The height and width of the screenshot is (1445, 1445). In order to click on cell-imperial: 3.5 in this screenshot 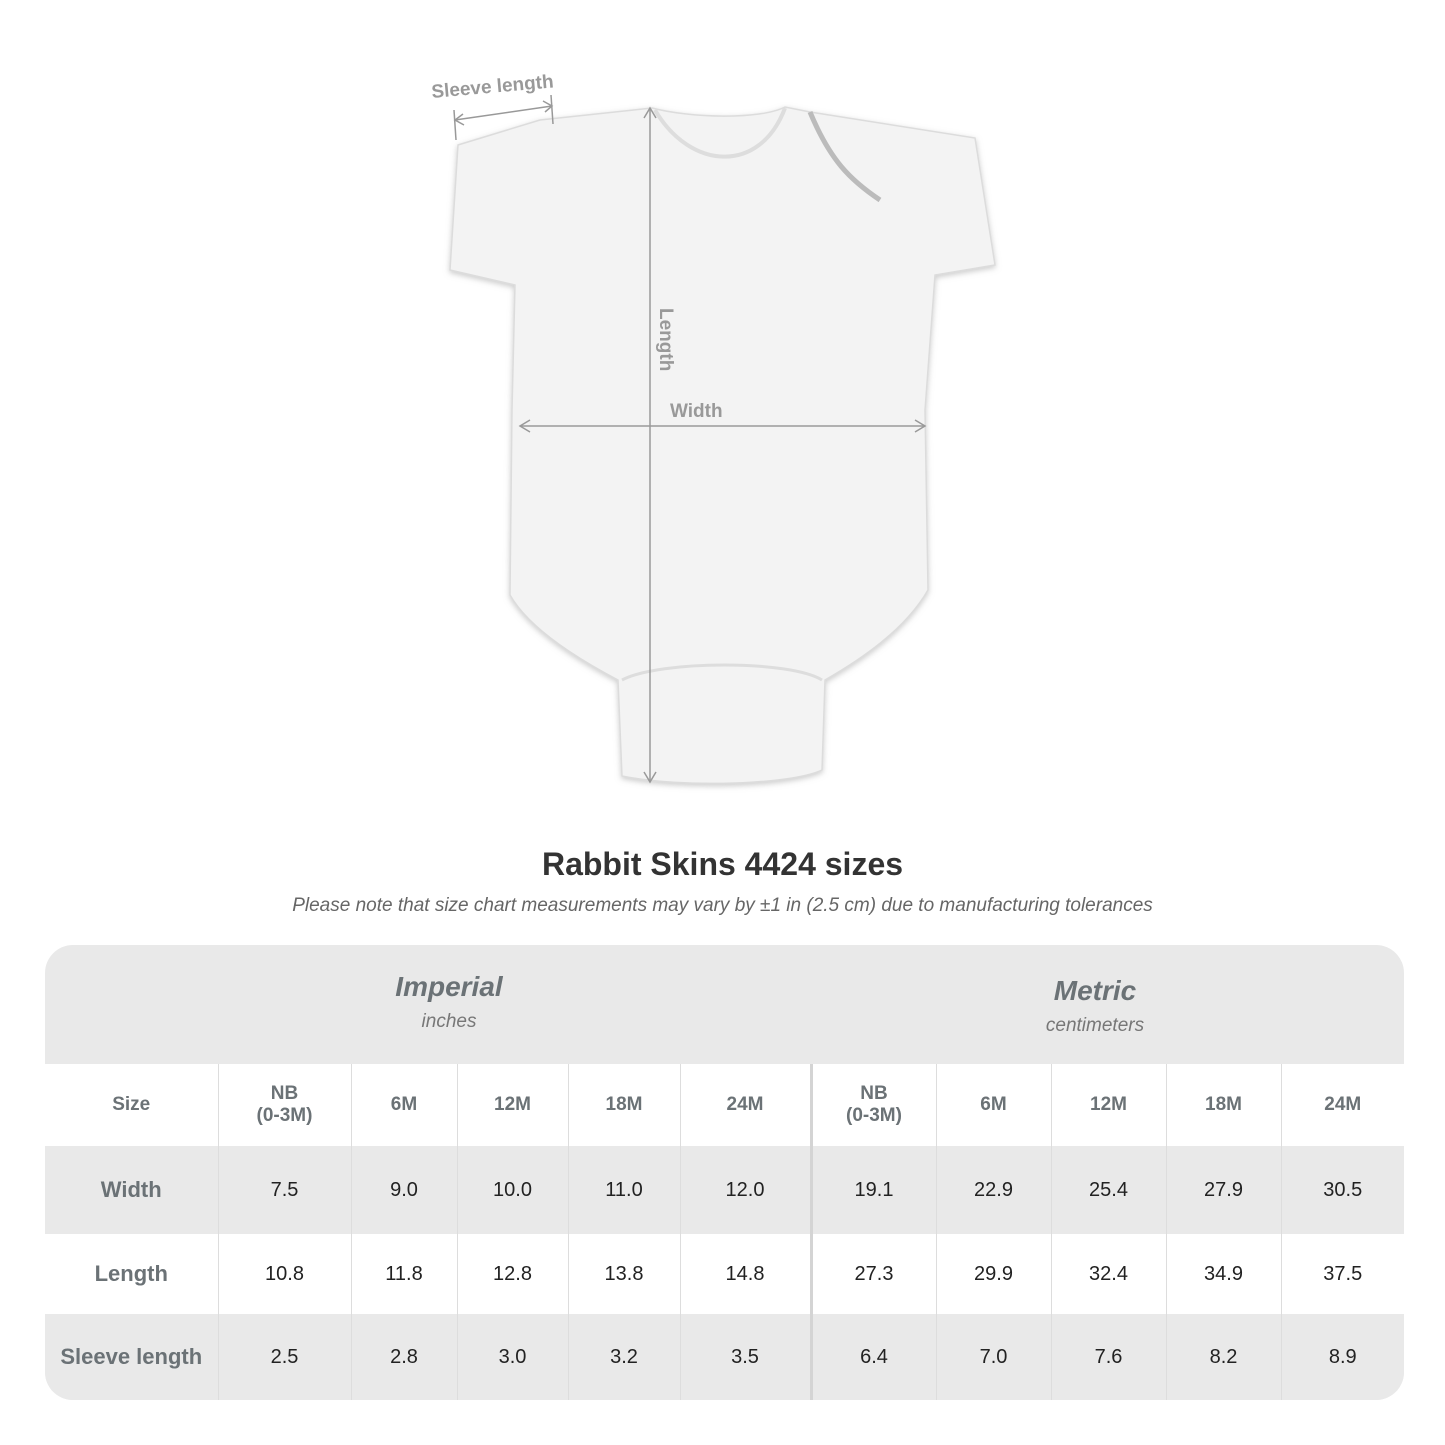, I will do `click(745, 1357)`.